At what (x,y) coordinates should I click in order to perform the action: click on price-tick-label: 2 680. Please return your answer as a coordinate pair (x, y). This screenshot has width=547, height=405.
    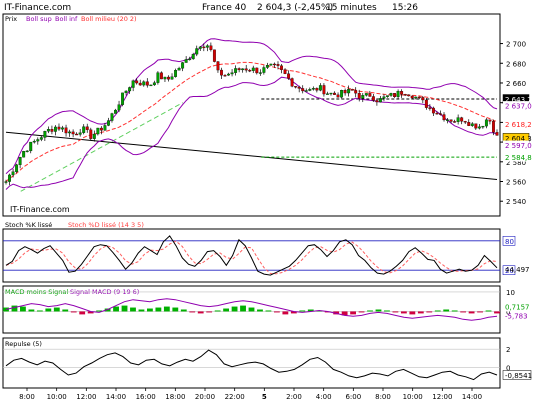
    Looking at the image, I should click on (516, 64).